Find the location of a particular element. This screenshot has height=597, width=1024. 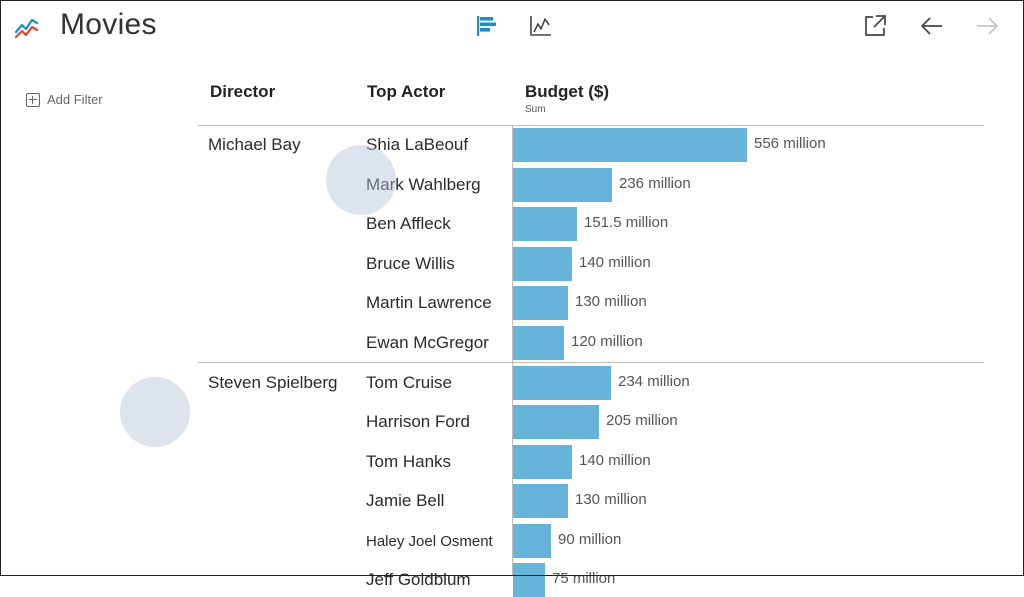

budget-value-label: 236 million is located at coordinates (655, 183).